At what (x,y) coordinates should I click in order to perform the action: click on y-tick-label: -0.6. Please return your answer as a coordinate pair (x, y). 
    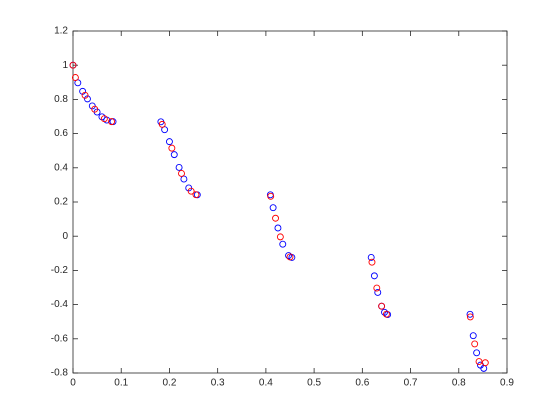
    Looking at the image, I should click on (60, 338).